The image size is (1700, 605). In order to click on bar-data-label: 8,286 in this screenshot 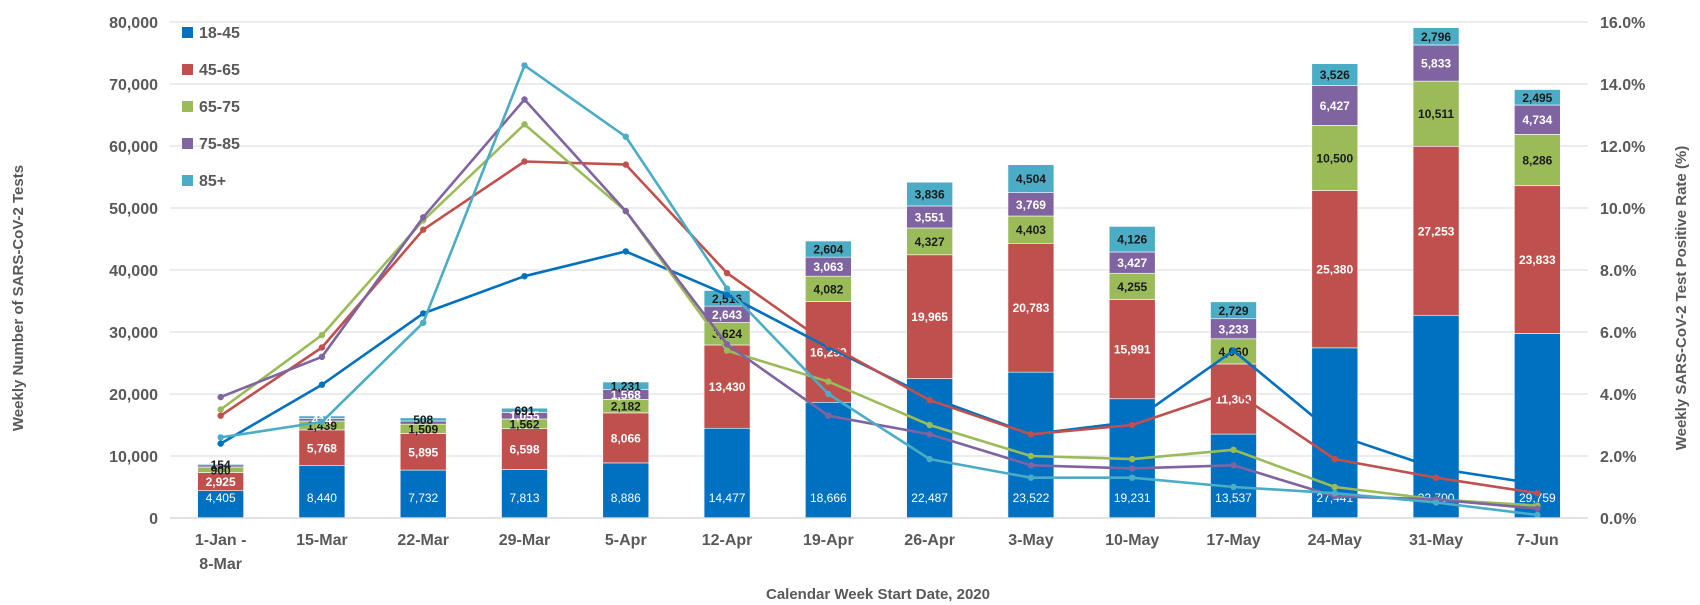, I will do `click(1537, 161)`.